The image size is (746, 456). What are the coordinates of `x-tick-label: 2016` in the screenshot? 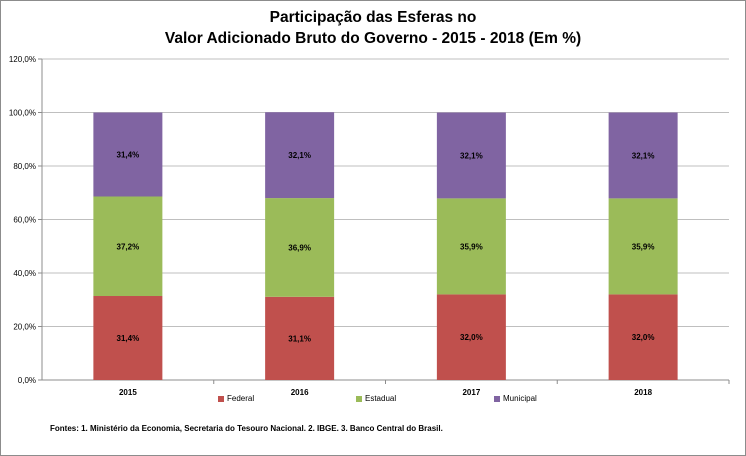 It's located at (300, 392).